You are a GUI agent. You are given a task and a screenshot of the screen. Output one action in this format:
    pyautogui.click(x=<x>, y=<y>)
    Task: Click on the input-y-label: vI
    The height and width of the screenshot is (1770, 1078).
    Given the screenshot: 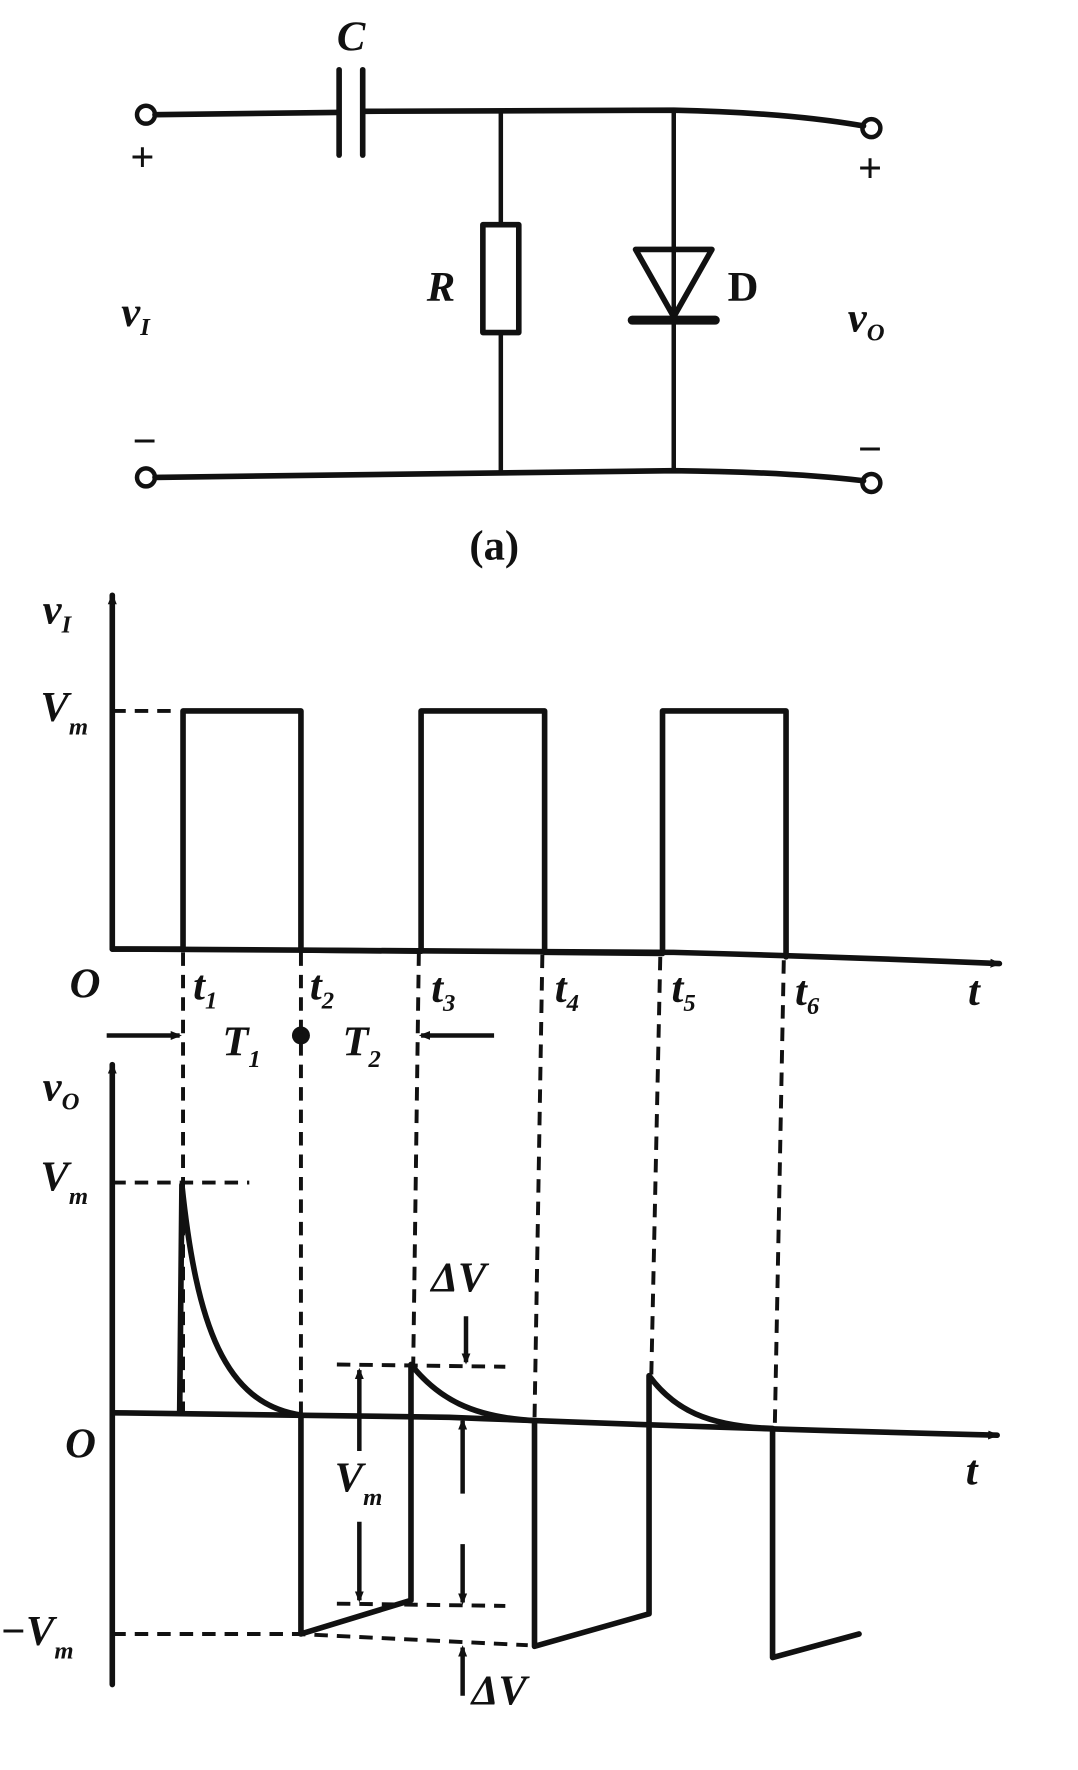 What is the action you would take?
    pyautogui.click(x=58, y=612)
    